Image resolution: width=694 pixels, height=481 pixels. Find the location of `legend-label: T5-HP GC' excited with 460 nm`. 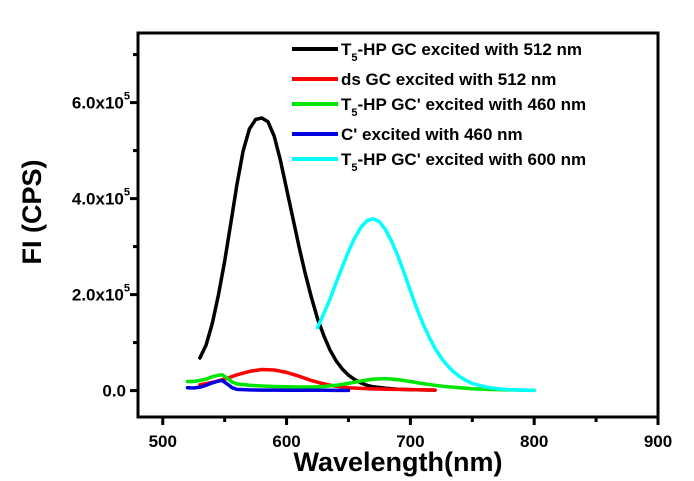

legend-label: T5-HP GC' excited with 460 nm is located at coordinates (463, 107).